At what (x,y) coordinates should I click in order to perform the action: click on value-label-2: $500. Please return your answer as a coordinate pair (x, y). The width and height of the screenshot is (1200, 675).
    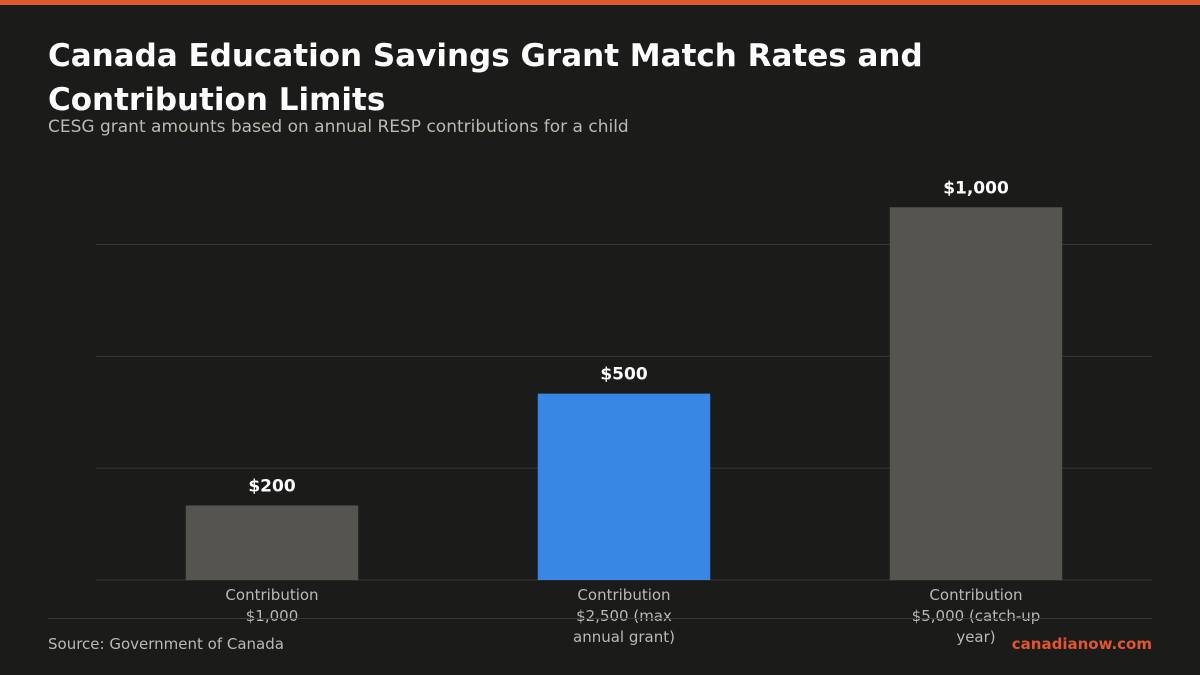
    Looking at the image, I should click on (623, 375).